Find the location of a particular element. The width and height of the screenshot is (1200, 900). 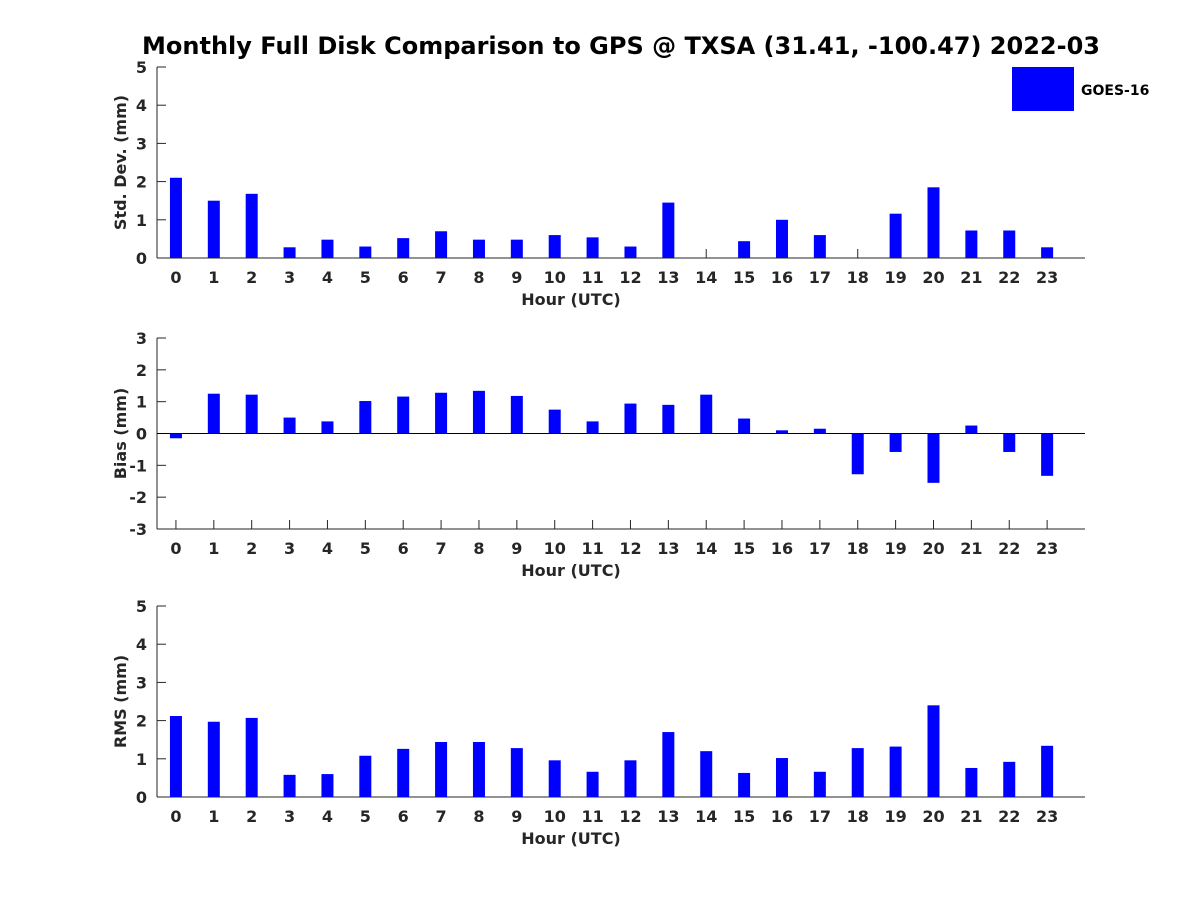

y-tick-label: -1 is located at coordinates (138, 465).